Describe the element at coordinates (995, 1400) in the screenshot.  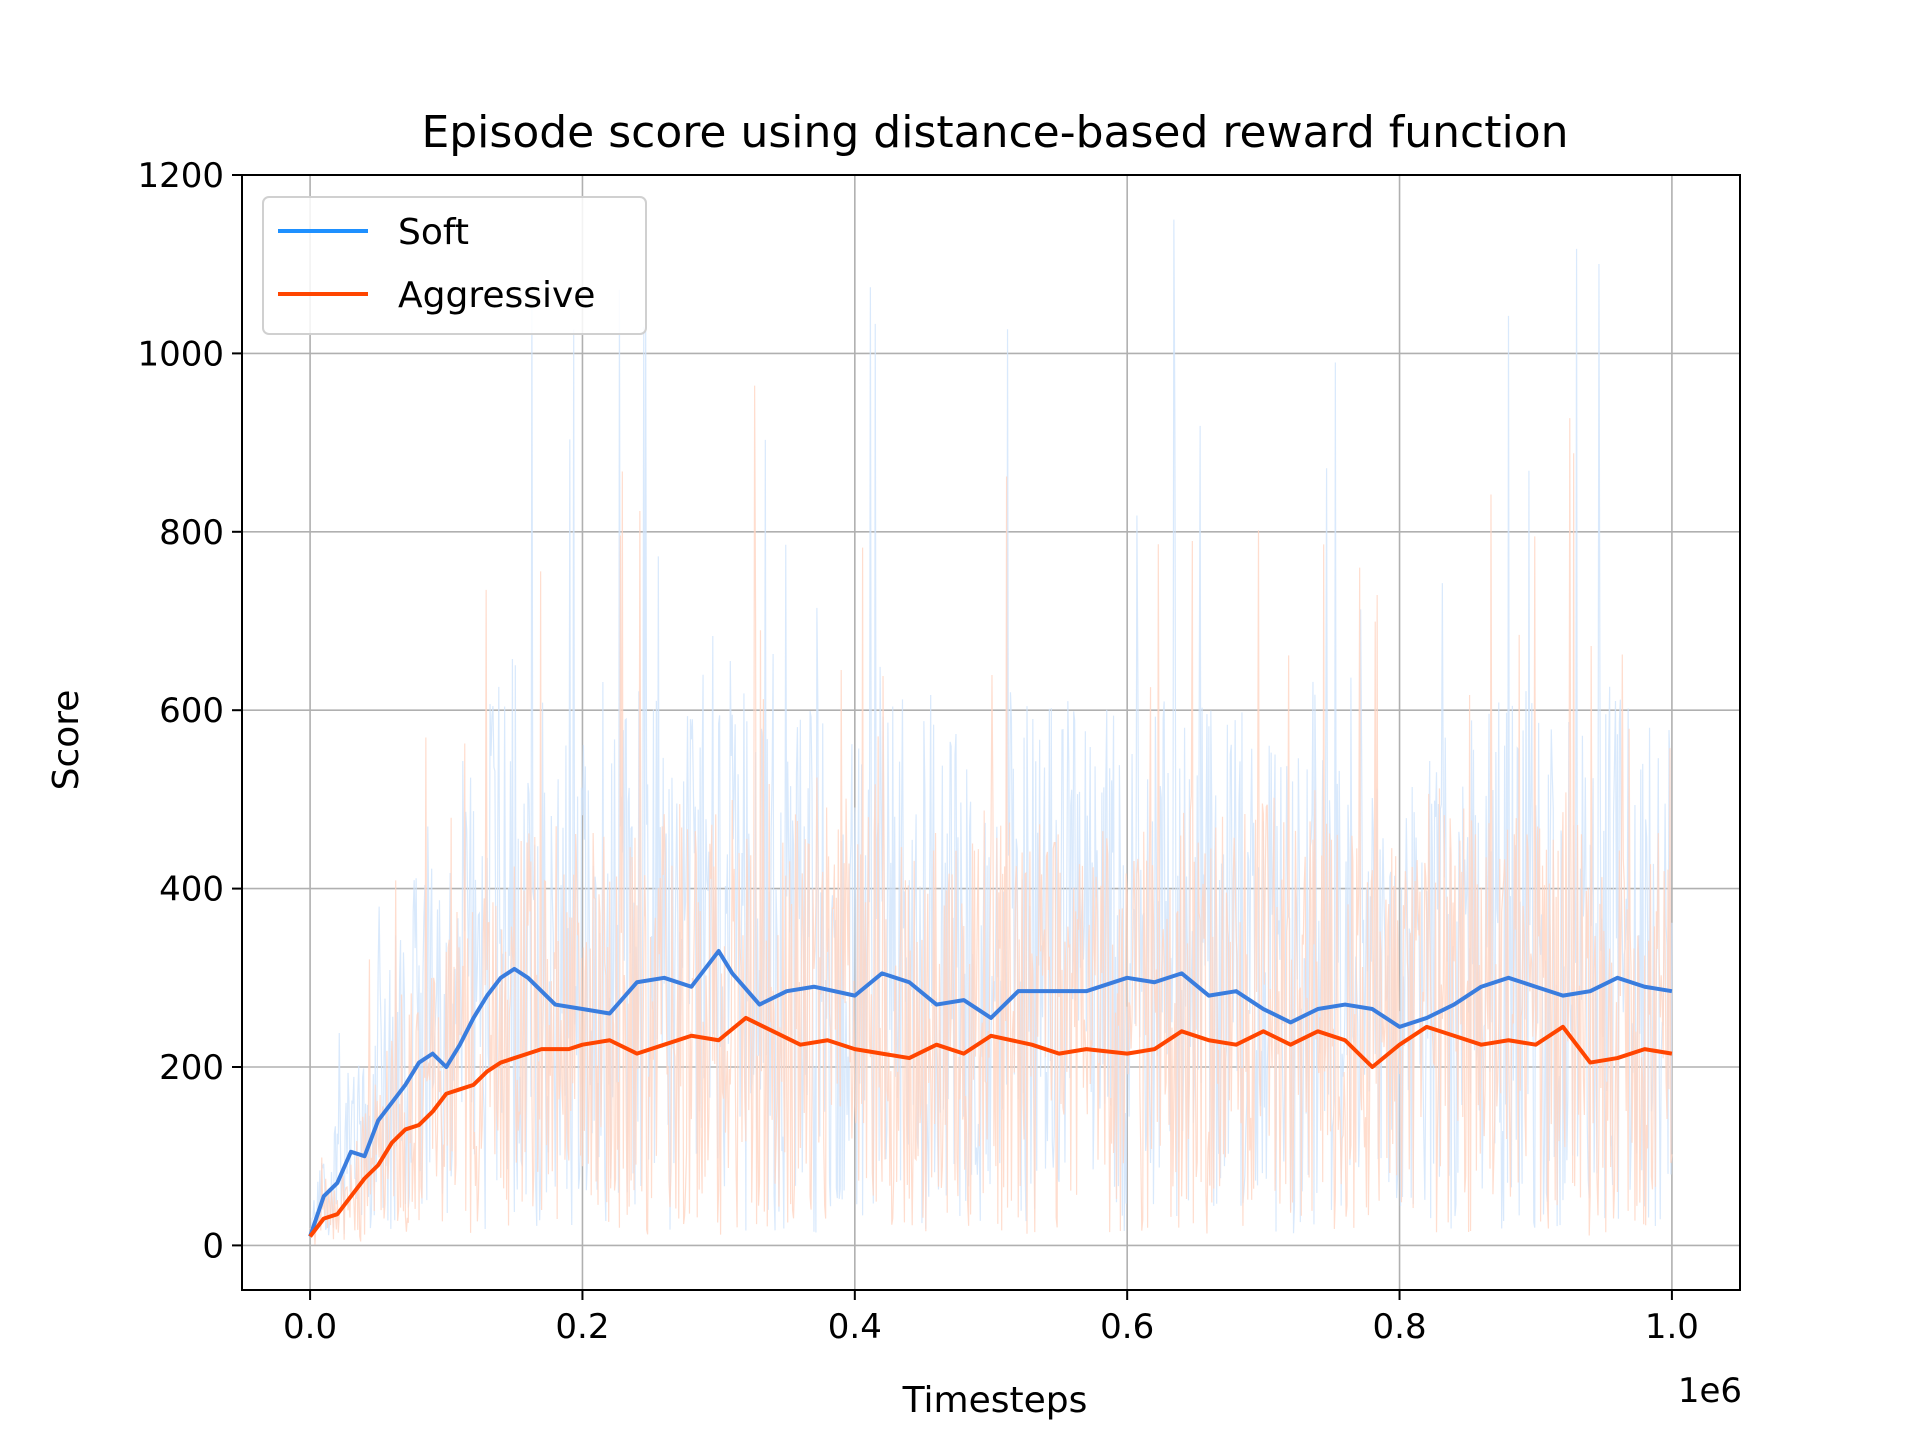
I see `x-axis-title: Timesteps` at that location.